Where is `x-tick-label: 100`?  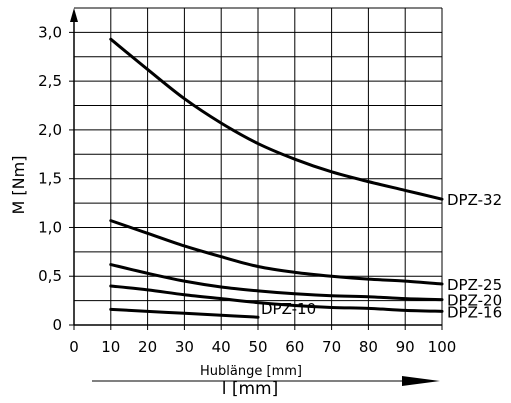
x-tick-label: 100 is located at coordinates (442, 347).